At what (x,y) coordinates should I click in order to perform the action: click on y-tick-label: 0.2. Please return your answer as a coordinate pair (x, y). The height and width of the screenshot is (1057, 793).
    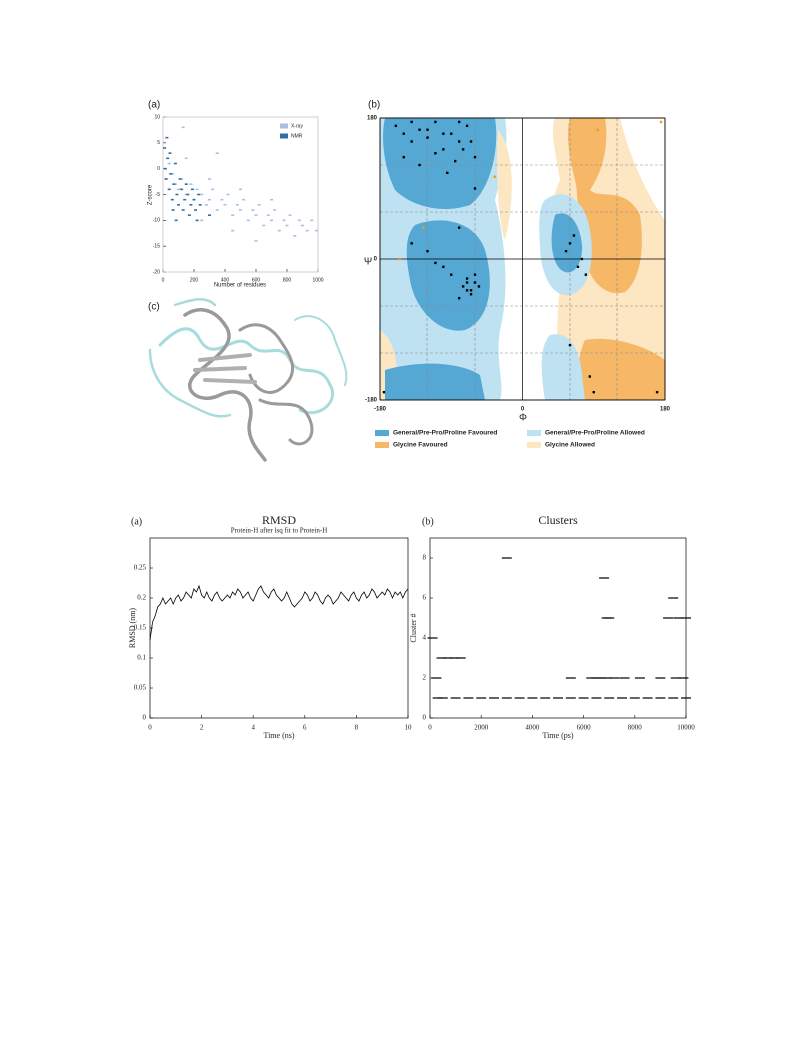
    Looking at the image, I should click on (141, 598).